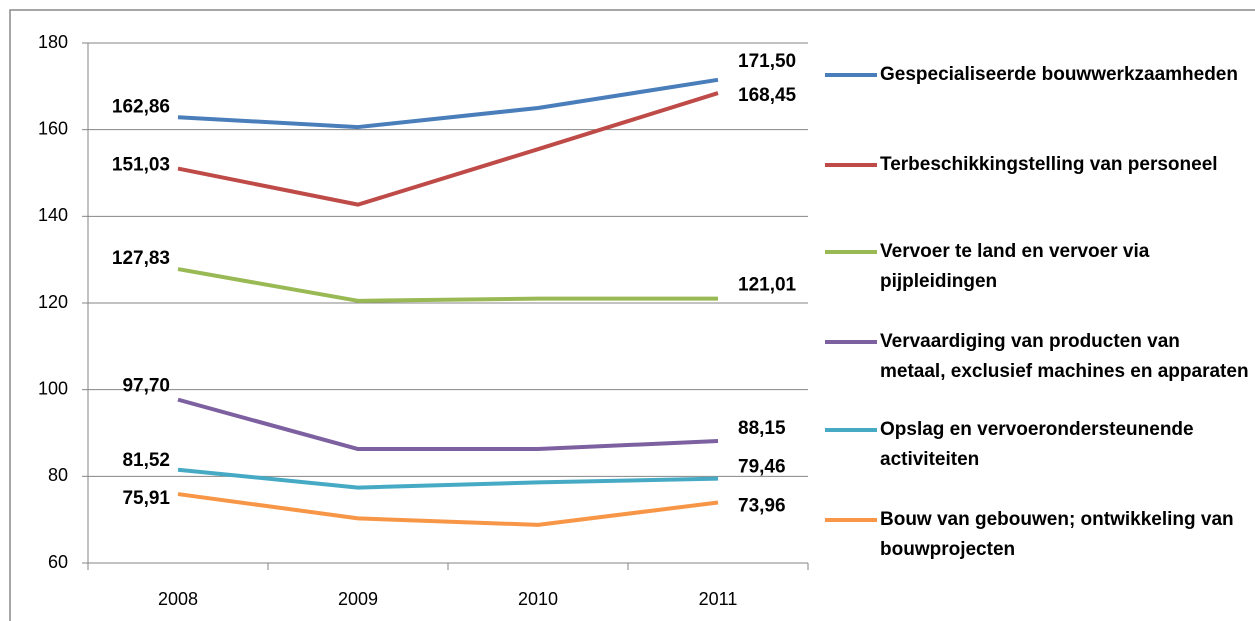 The height and width of the screenshot is (621, 1255). What do you see at coordinates (58, 475) in the screenshot?
I see `y-tick-label: 80` at bounding box center [58, 475].